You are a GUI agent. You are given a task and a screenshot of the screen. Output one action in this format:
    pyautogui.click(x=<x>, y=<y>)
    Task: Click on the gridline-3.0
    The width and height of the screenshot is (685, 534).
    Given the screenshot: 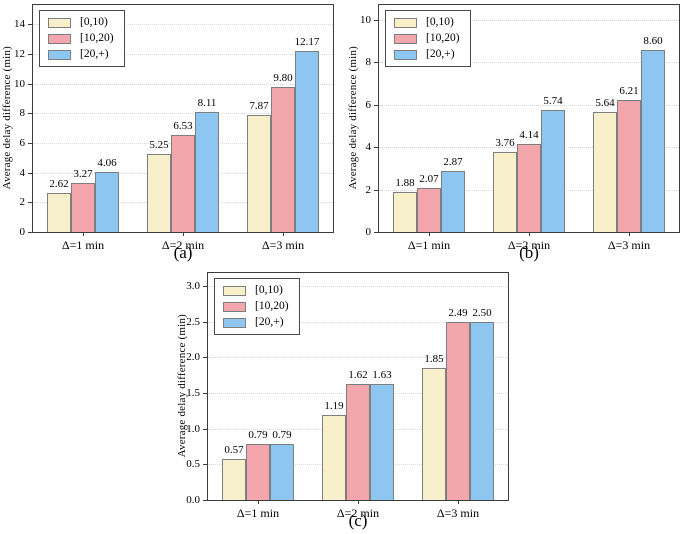 What is the action you would take?
    pyautogui.click(x=358, y=286)
    